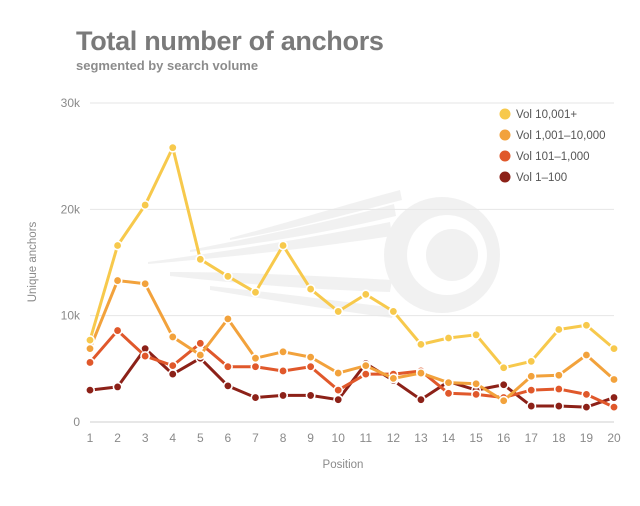 The width and height of the screenshot is (640, 506). I want to click on x-tick-label: 14, so click(449, 438).